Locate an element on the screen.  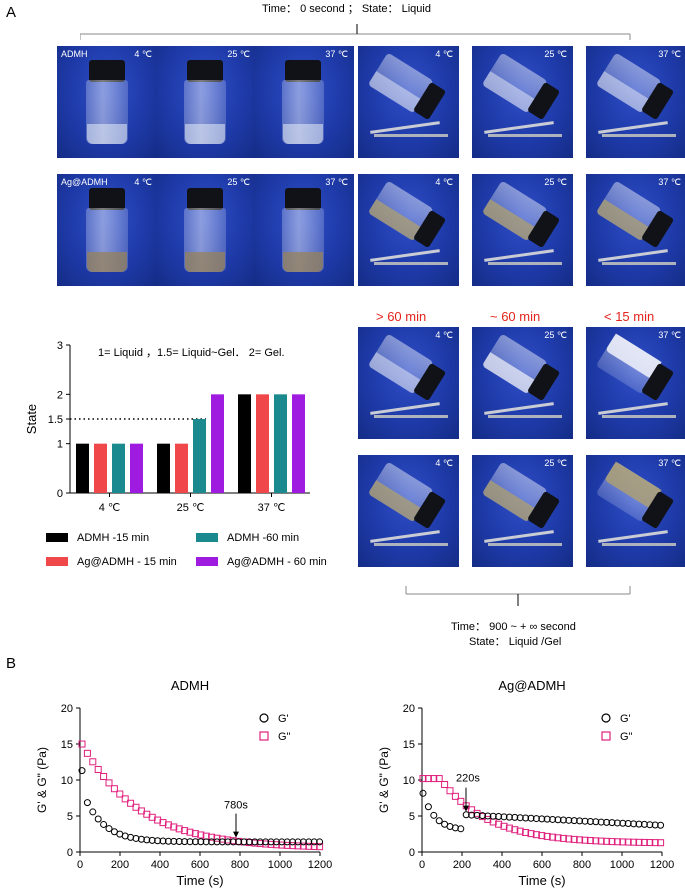
photo-agadmh-tilt-37c: 37 ℃ is located at coordinates (635, 230).